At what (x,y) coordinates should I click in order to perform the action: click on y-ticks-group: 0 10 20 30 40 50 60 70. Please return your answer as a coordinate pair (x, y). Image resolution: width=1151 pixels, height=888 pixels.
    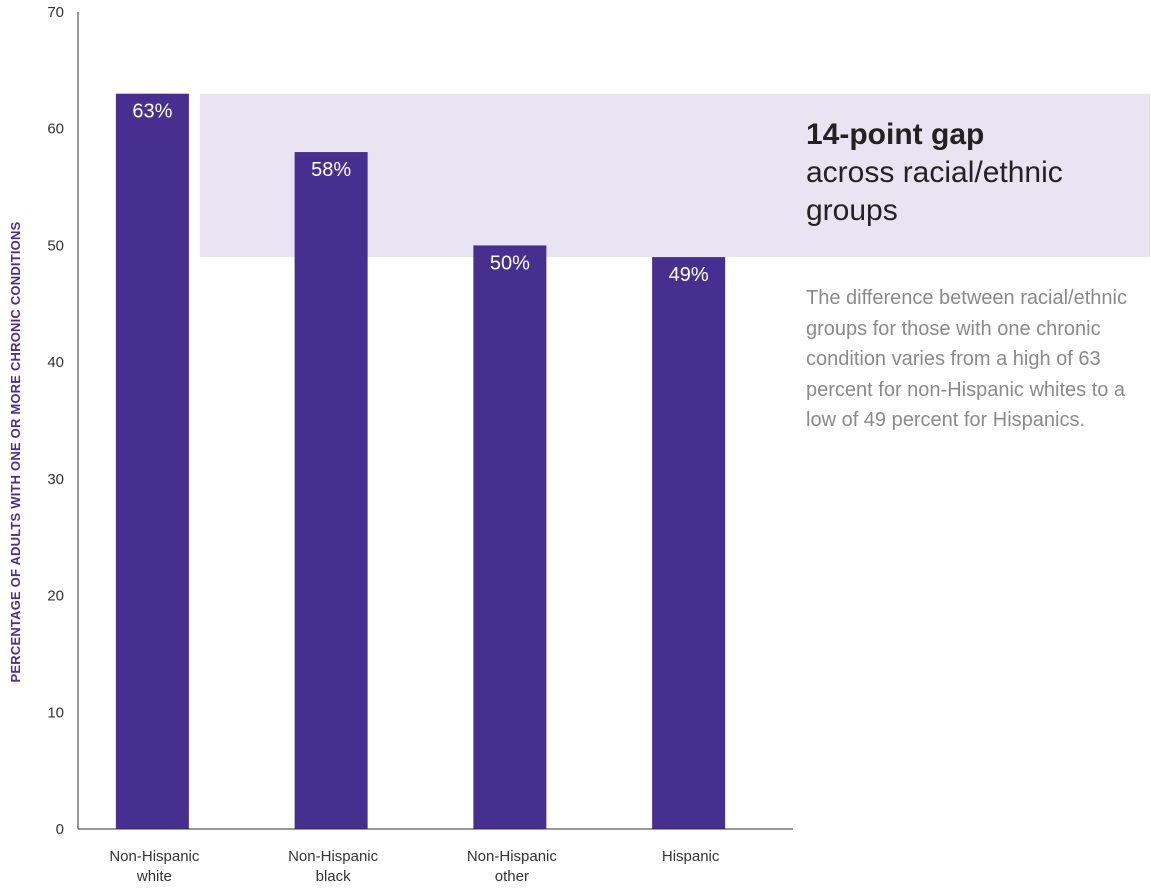
    Looking at the image, I should click on (55, 421).